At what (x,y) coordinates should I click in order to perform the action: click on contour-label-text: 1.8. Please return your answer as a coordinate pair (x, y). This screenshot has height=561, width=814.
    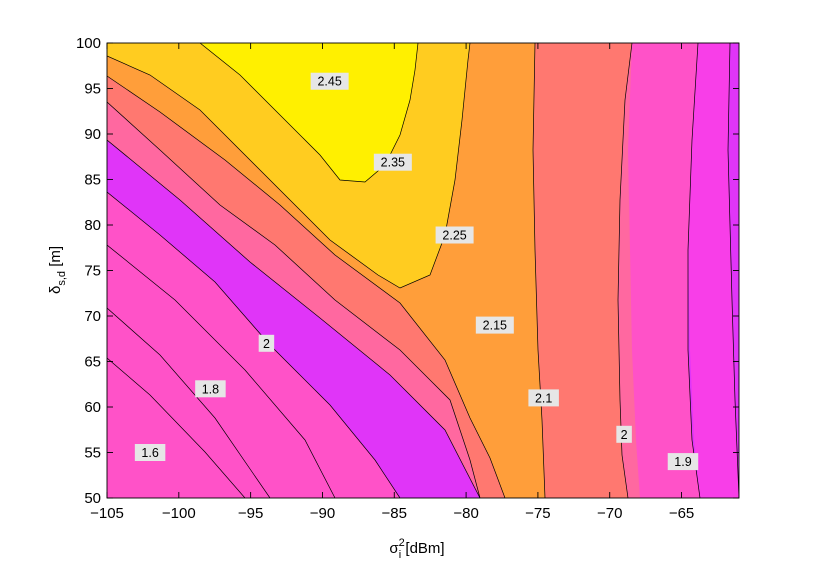
    Looking at the image, I should click on (210, 389).